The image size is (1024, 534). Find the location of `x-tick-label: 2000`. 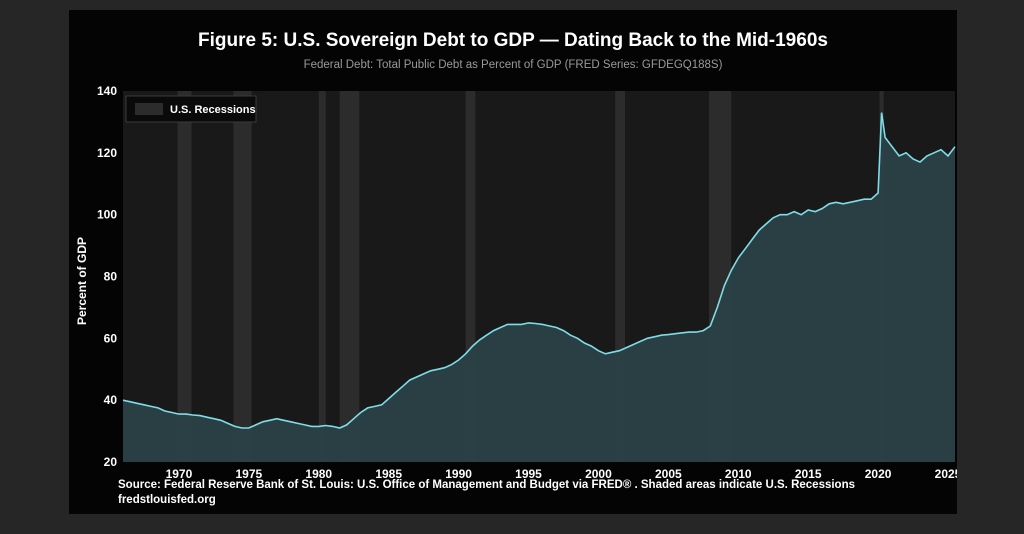

x-tick-label: 2000 is located at coordinates (598, 474).